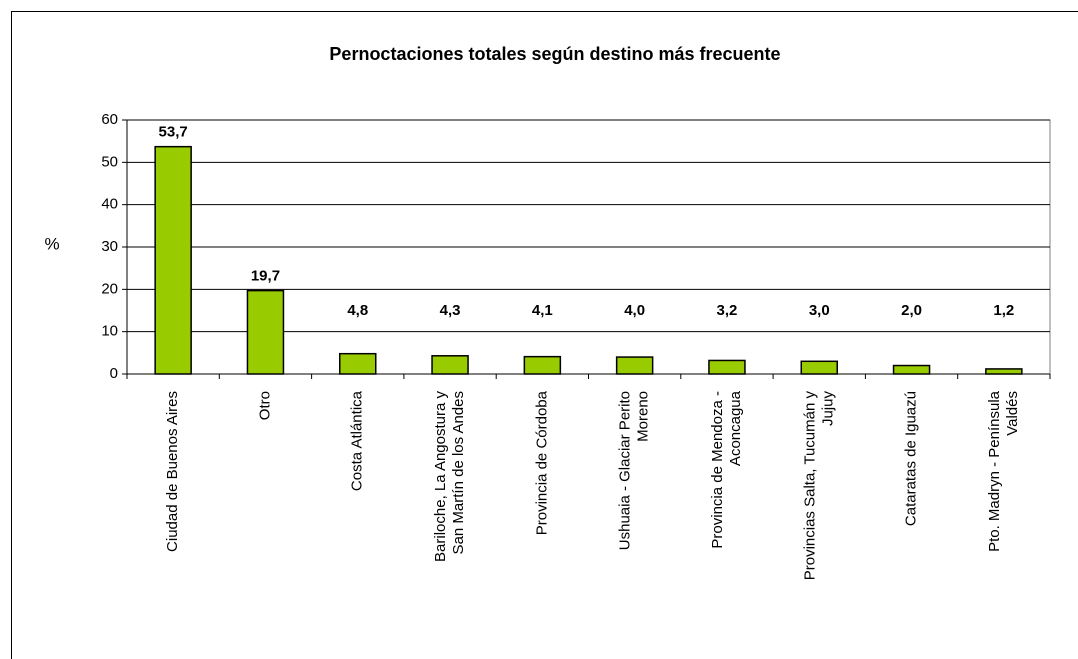 The image size is (1078, 659). What do you see at coordinates (357, 440) in the screenshot?
I see `x-tick-label: Costa Atlántica` at bounding box center [357, 440].